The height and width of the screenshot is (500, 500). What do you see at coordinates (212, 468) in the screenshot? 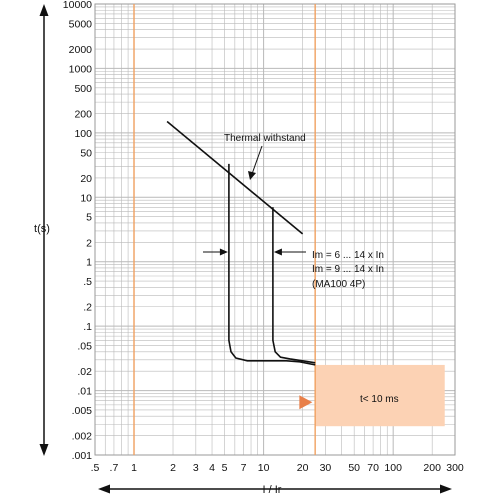
I see `x-tick-label: 4` at bounding box center [212, 468].